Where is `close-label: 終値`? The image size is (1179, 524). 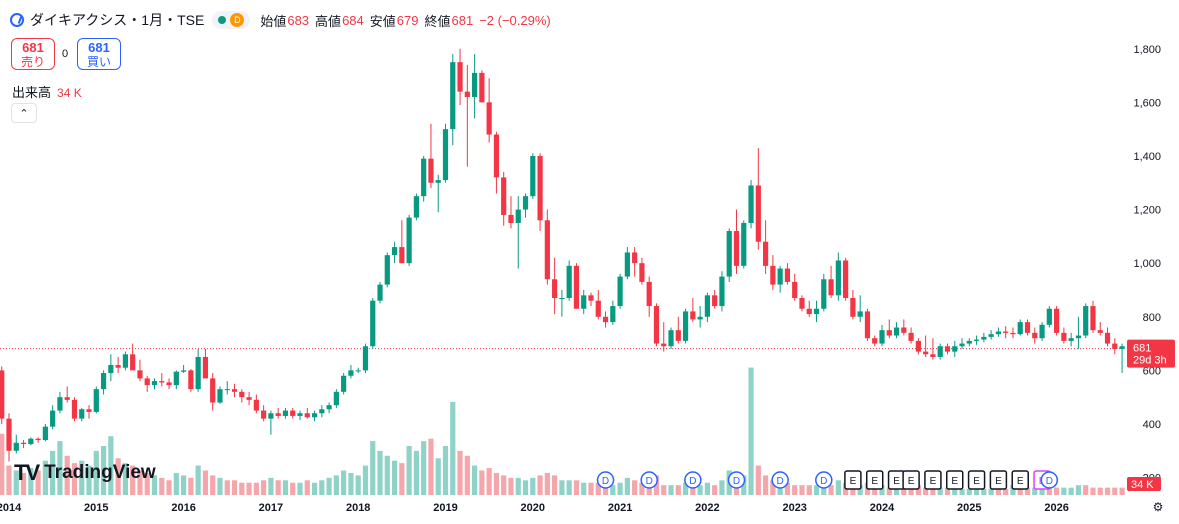
close-label: 終値 is located at coordinates (437, 21).